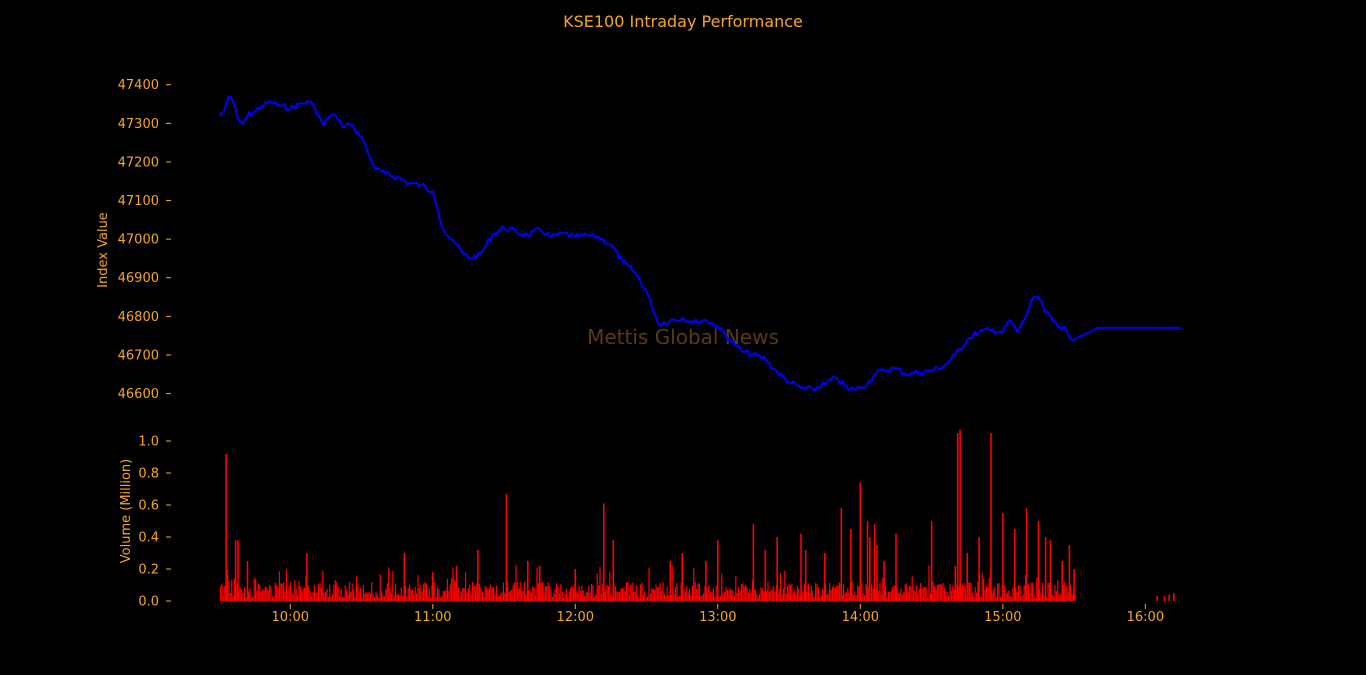  Describe the element at coordinates (138, 85) in the screenshot. I see `price-y-tick-label: 47400` at that location.